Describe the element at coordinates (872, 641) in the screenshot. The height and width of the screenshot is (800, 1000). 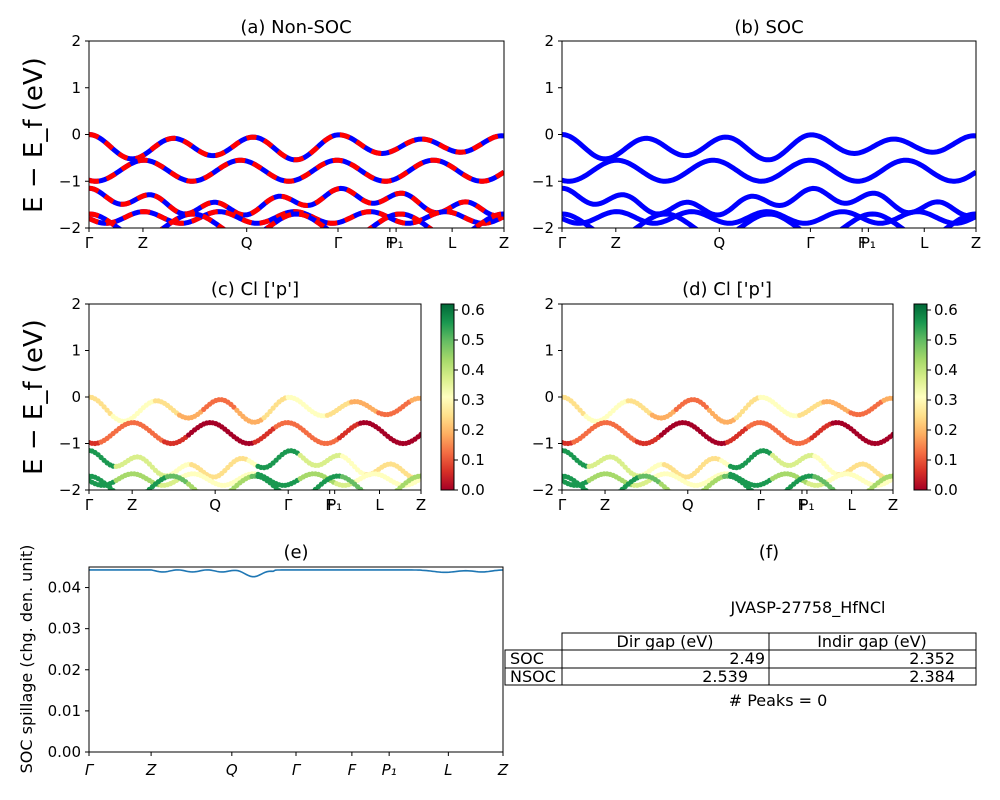
I see `table-header-indir: Indir gap (eV)` at that location.